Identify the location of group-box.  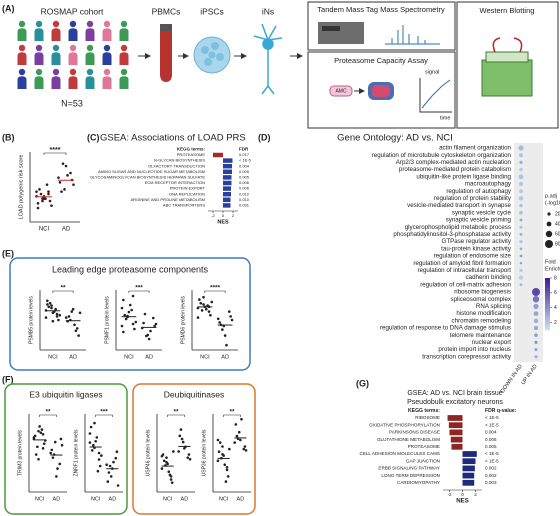
(130, 314).